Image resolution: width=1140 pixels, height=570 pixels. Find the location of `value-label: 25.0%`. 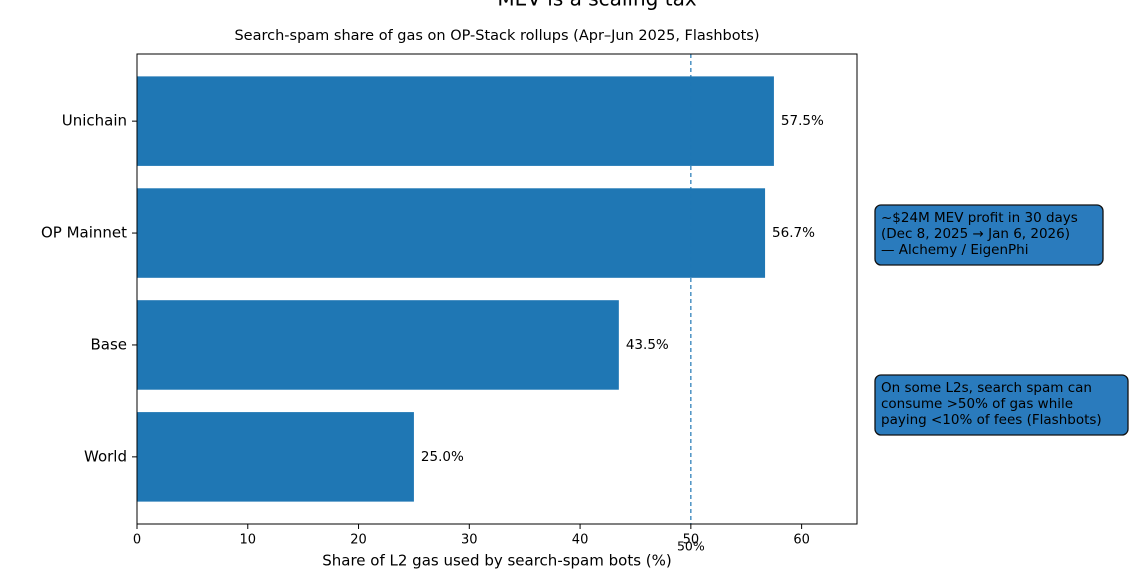

value-label: 25.0% is located at coordinates (442, 457).